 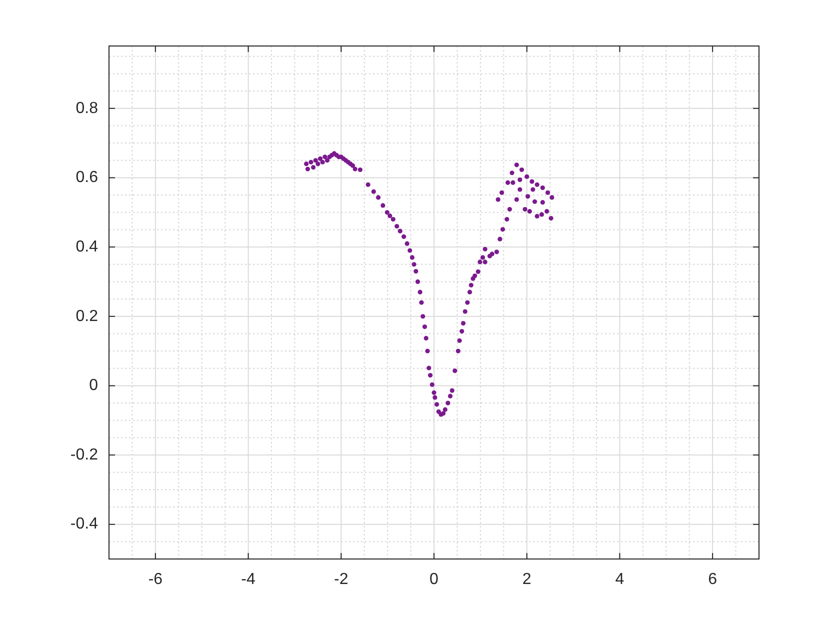 What do you see at coordinates (93, 385) in the screenshot?
I see `y-tick-label: 0` at bounding box center [93, 385].